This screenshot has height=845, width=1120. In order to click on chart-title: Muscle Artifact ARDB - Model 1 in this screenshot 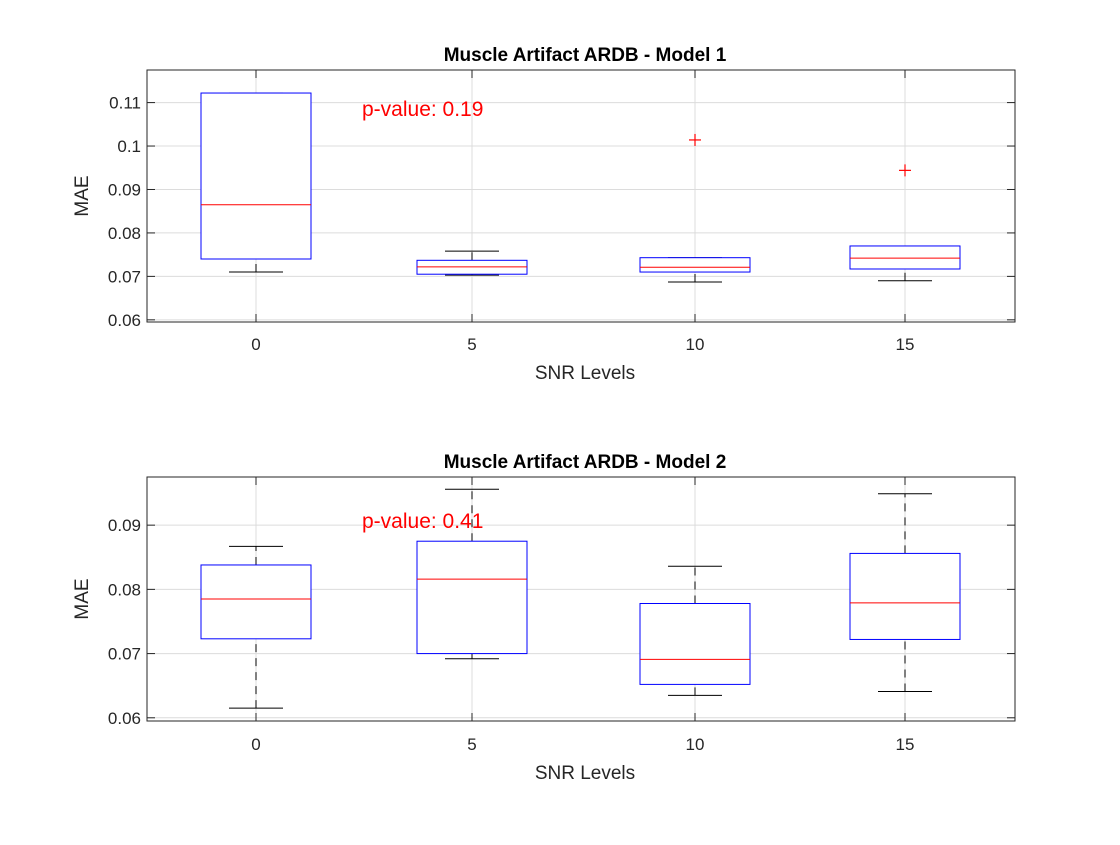, I will do `click(585, 55)`.